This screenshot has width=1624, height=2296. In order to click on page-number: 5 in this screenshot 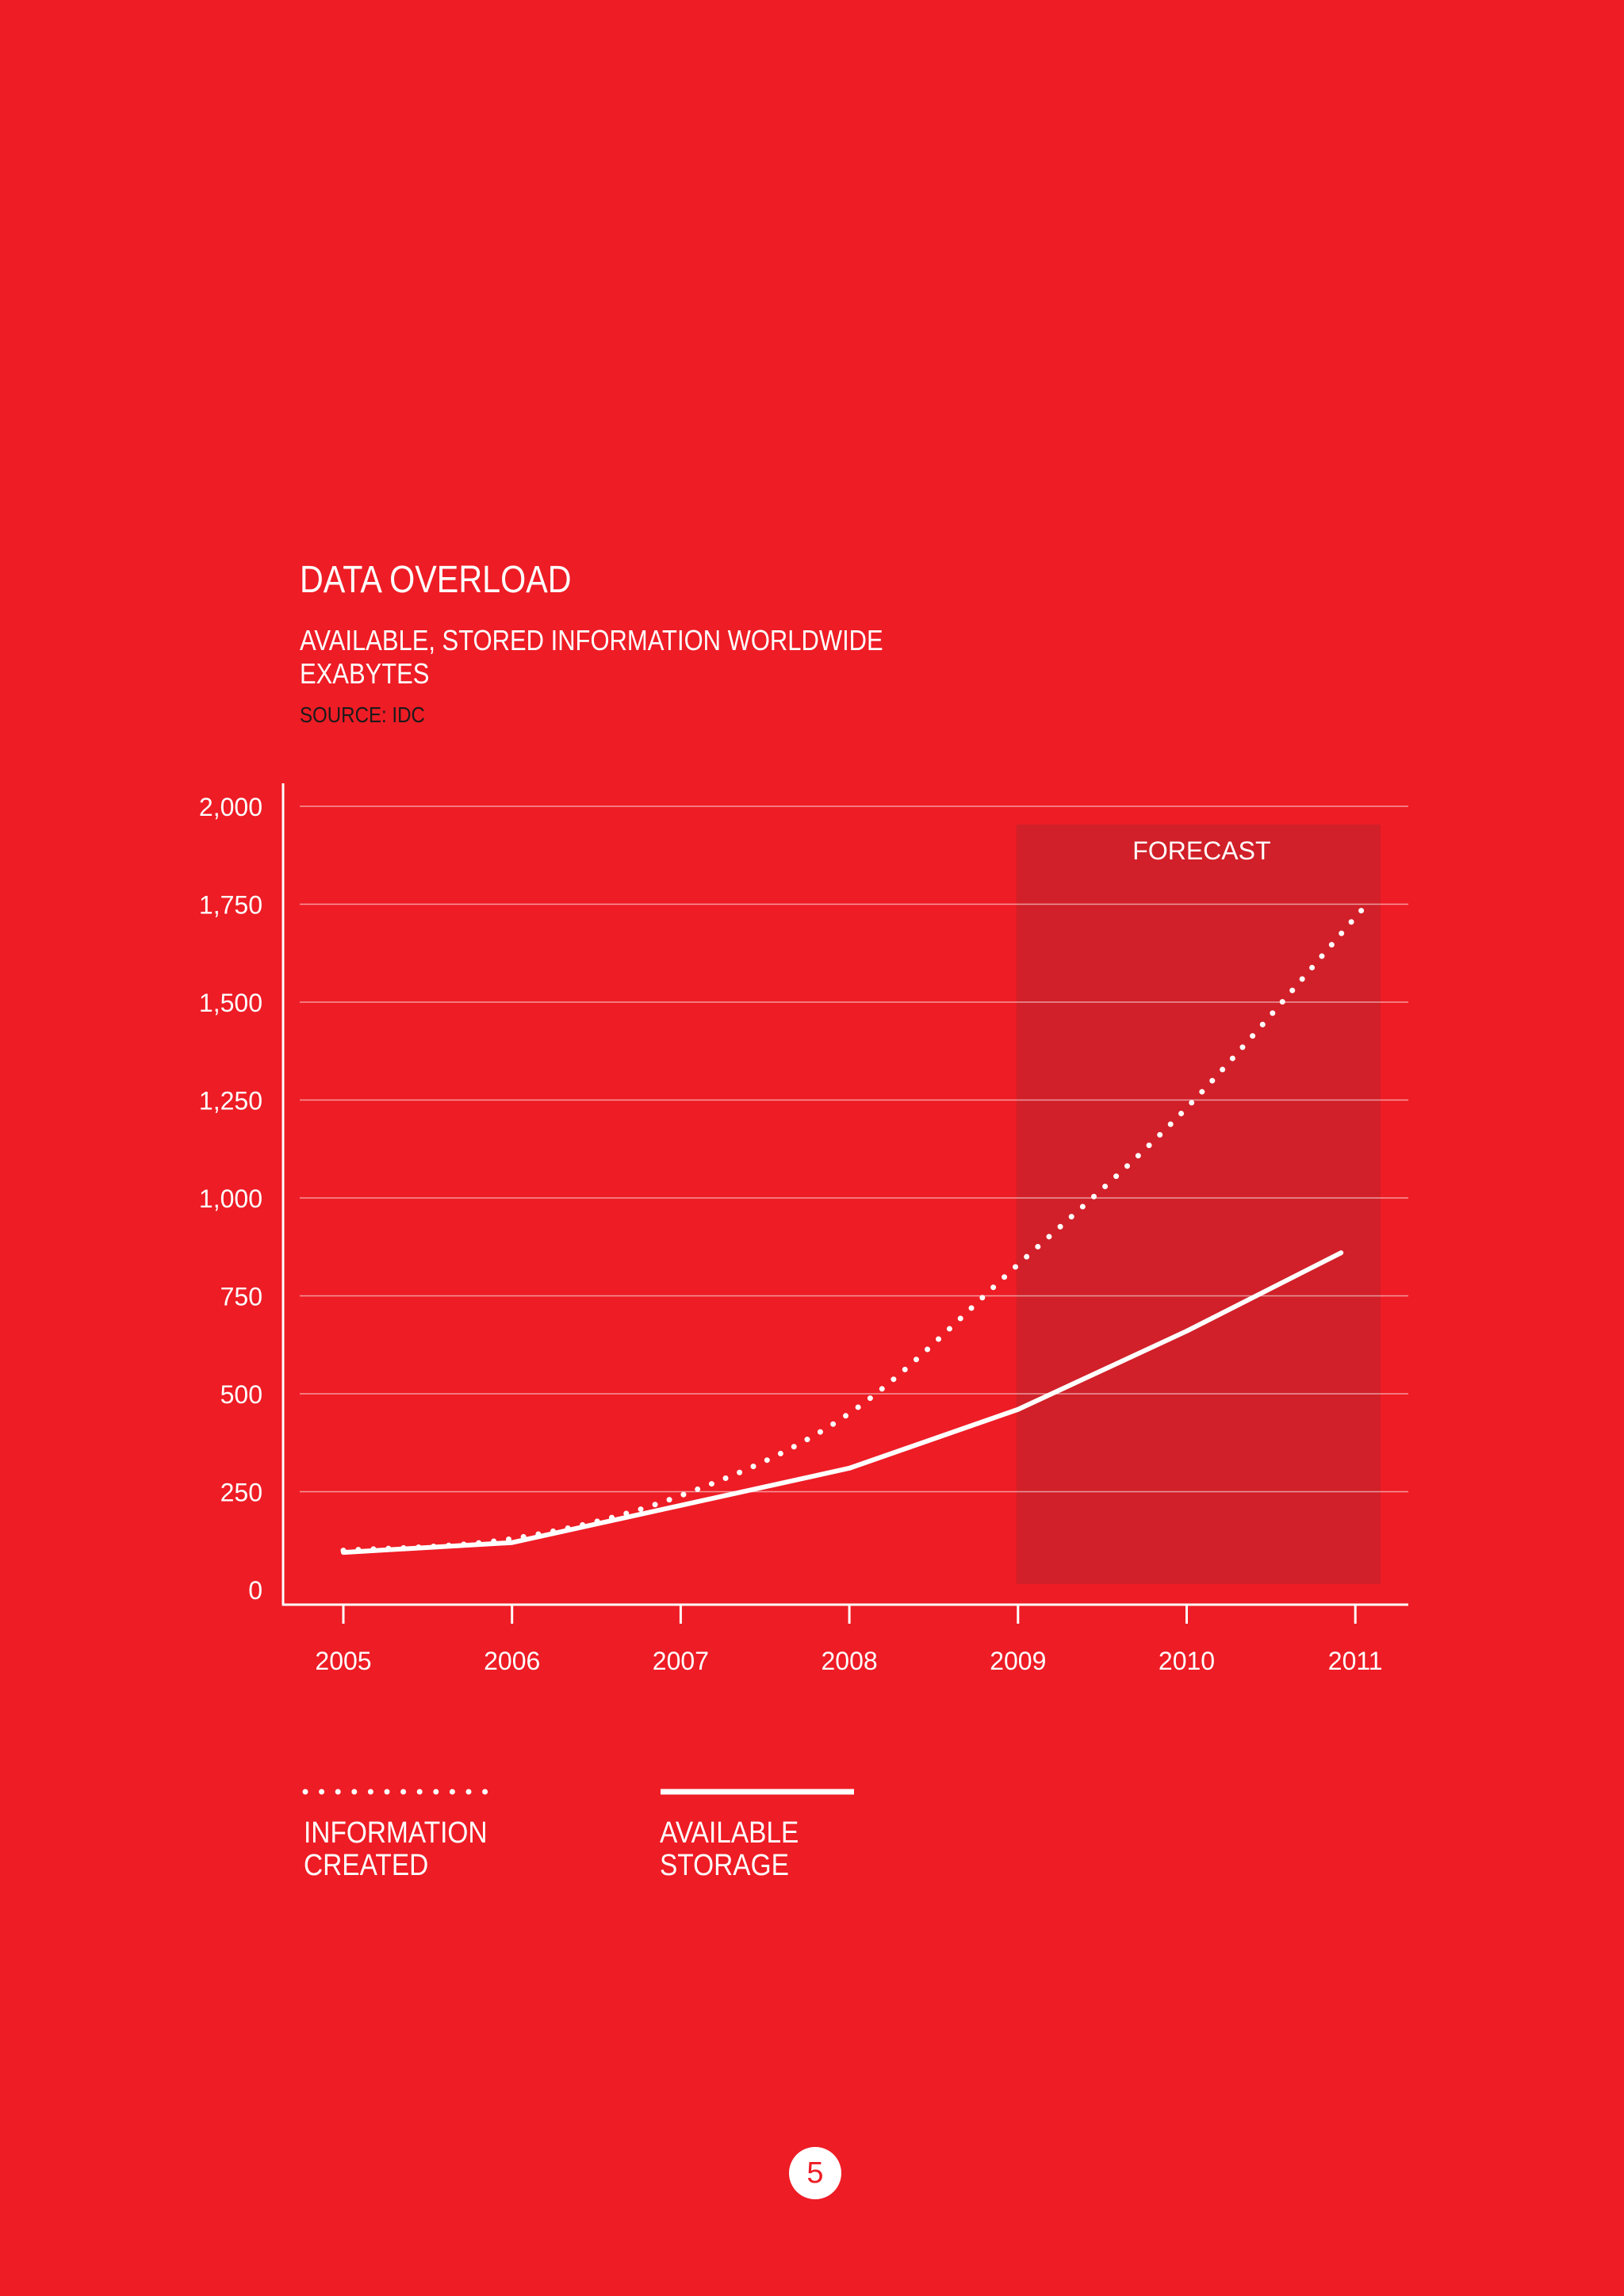, I will do `click(815, 2173)`.